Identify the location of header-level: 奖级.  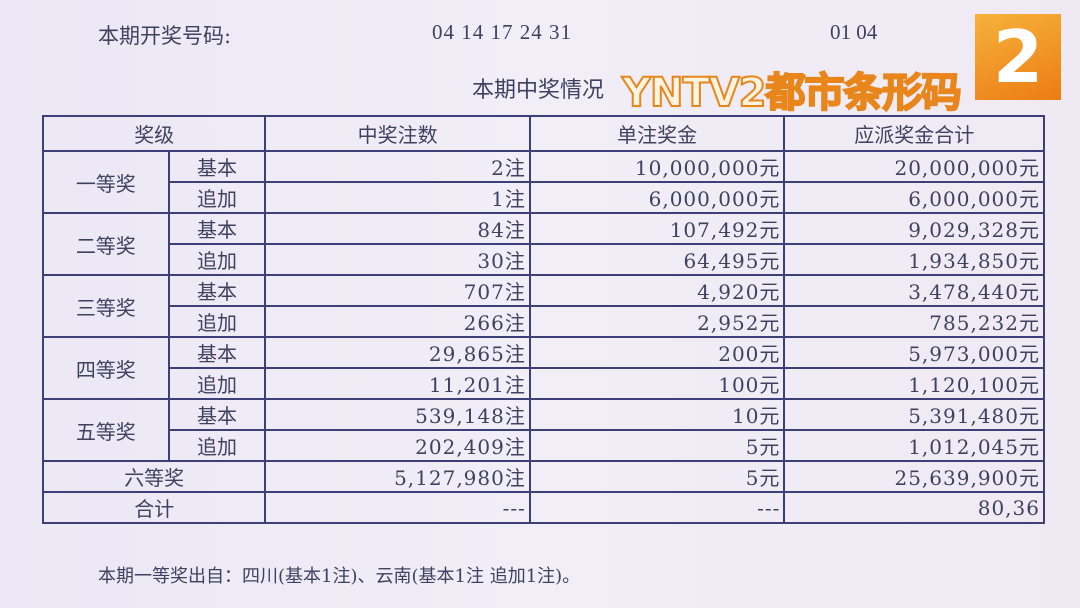
(154, 133).